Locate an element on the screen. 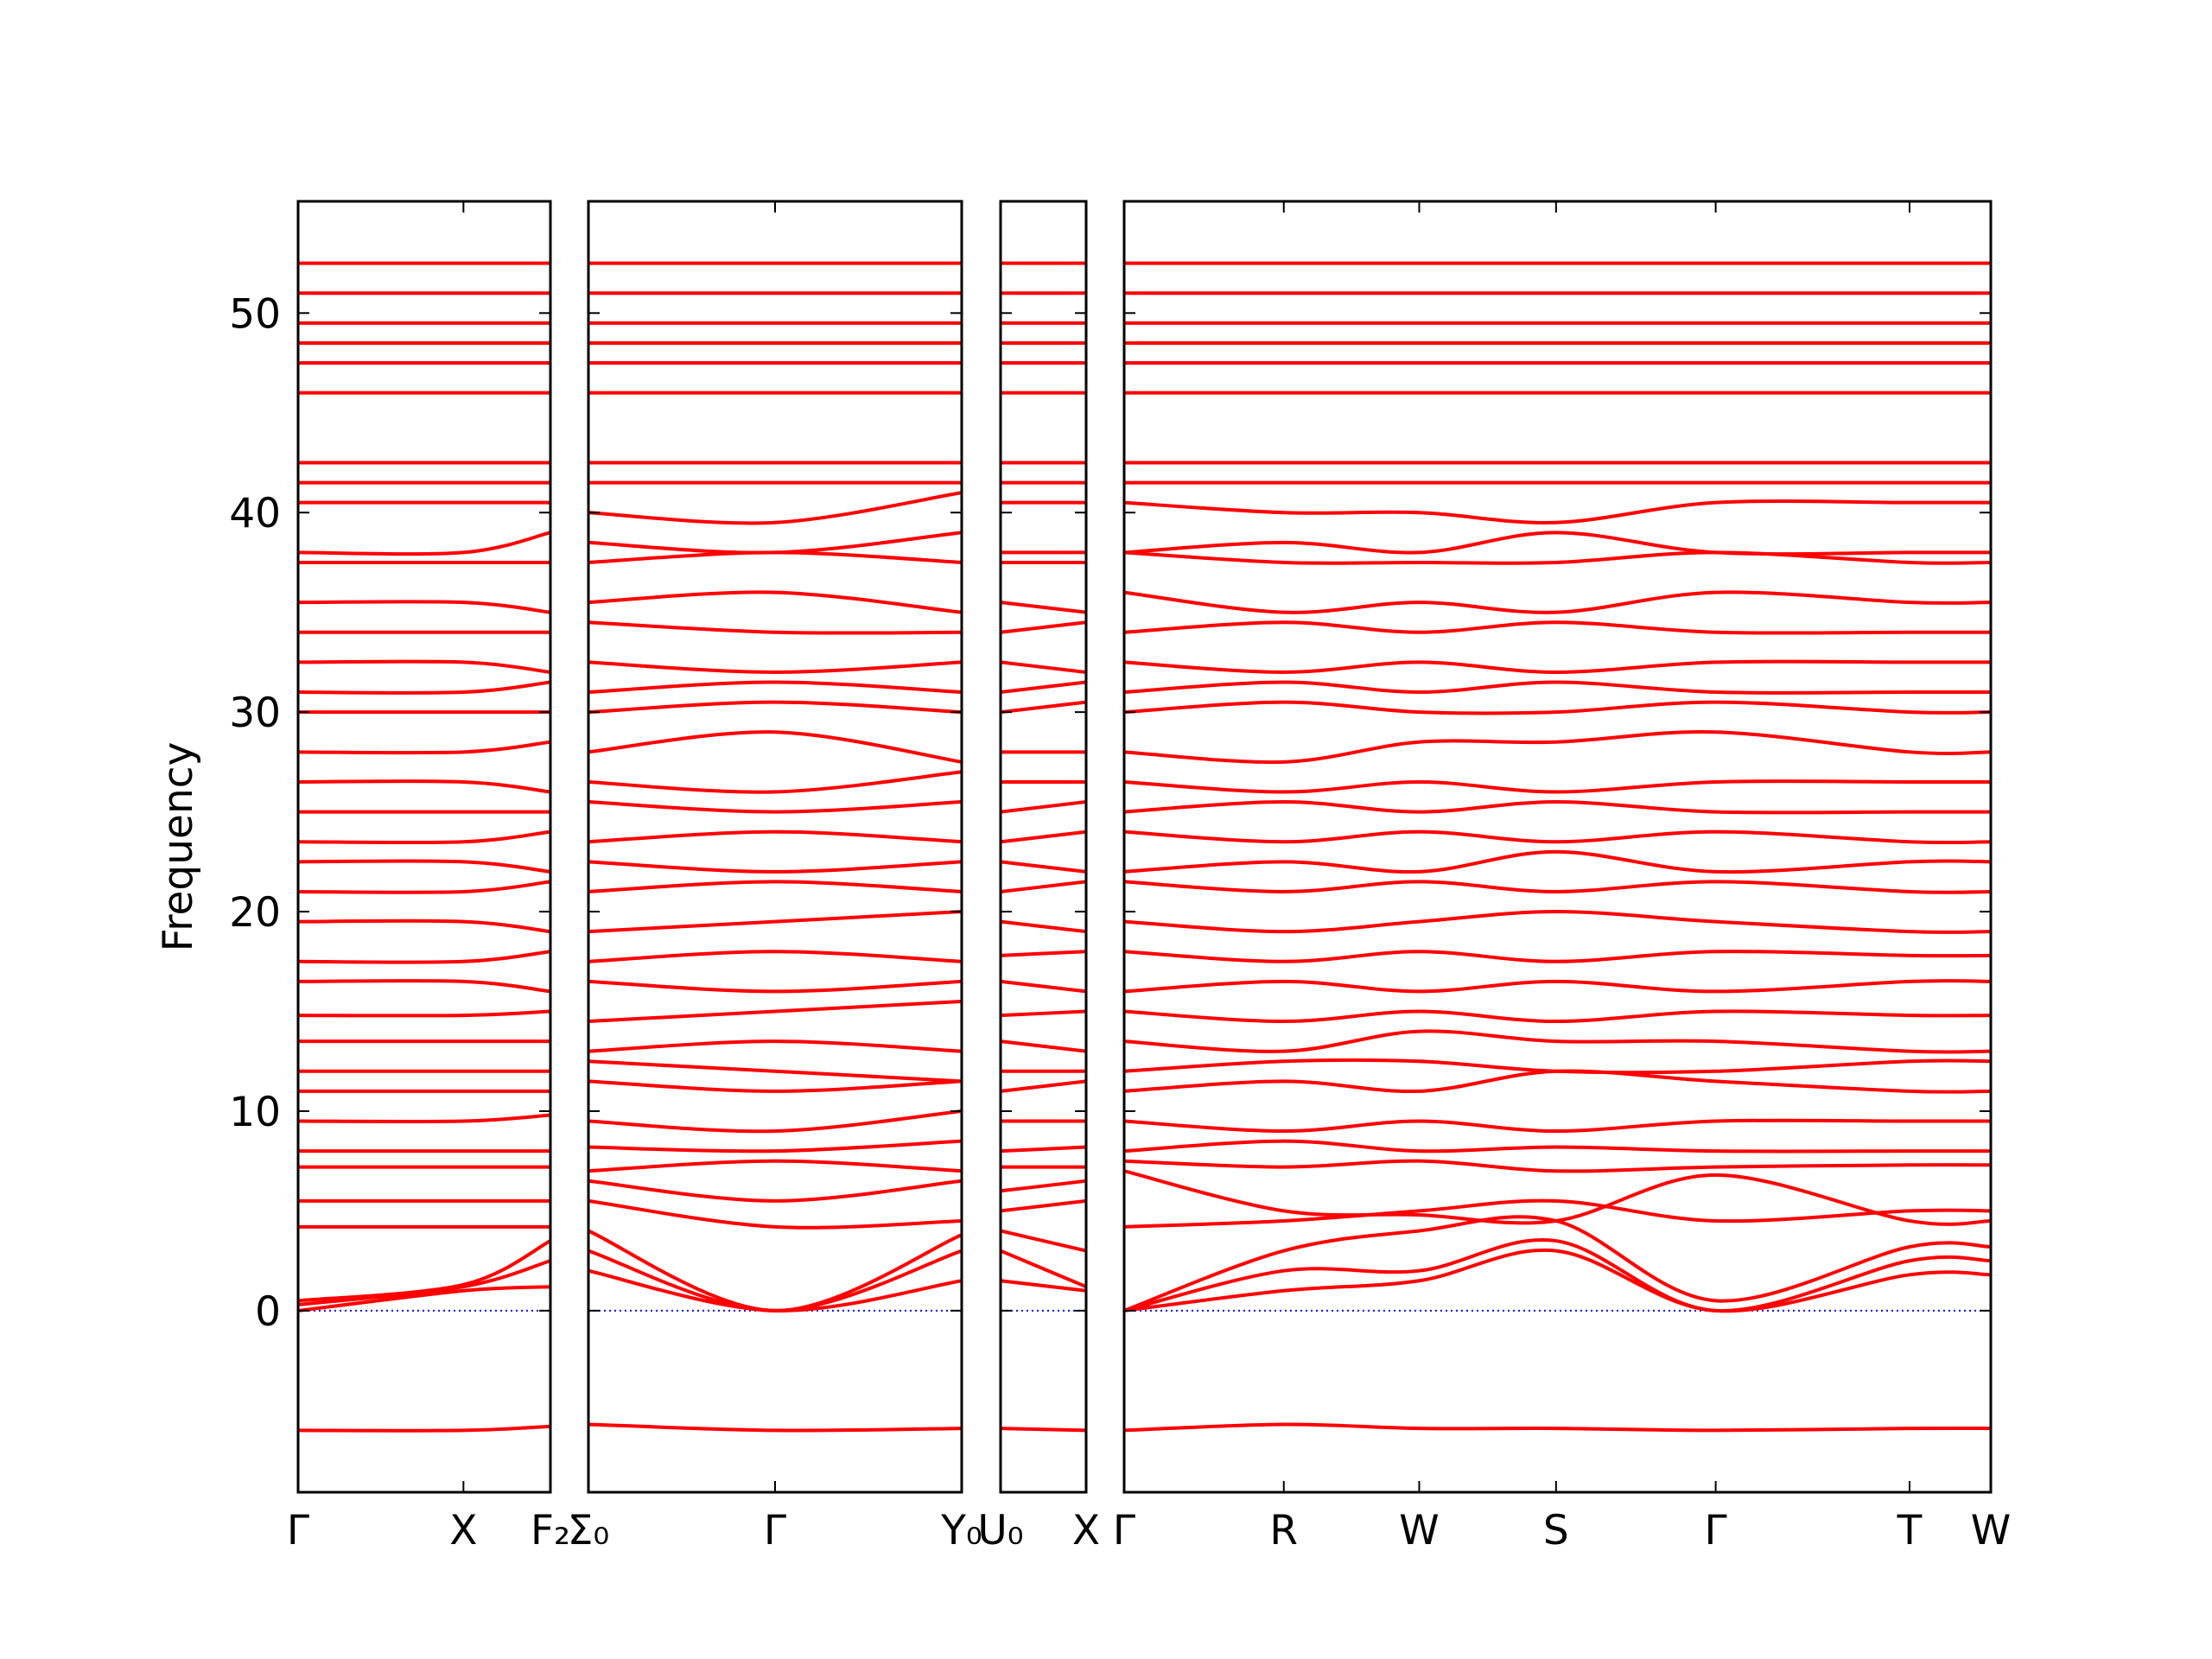 The width and height of the screenshot is (2212, 1659). x-tick-label: T is located at coordinates (1910, 1530).